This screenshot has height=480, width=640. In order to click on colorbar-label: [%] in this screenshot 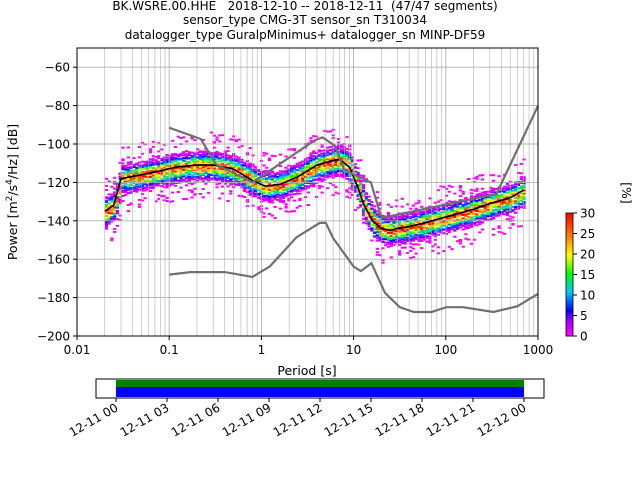, I will do `click(626, 193)`.